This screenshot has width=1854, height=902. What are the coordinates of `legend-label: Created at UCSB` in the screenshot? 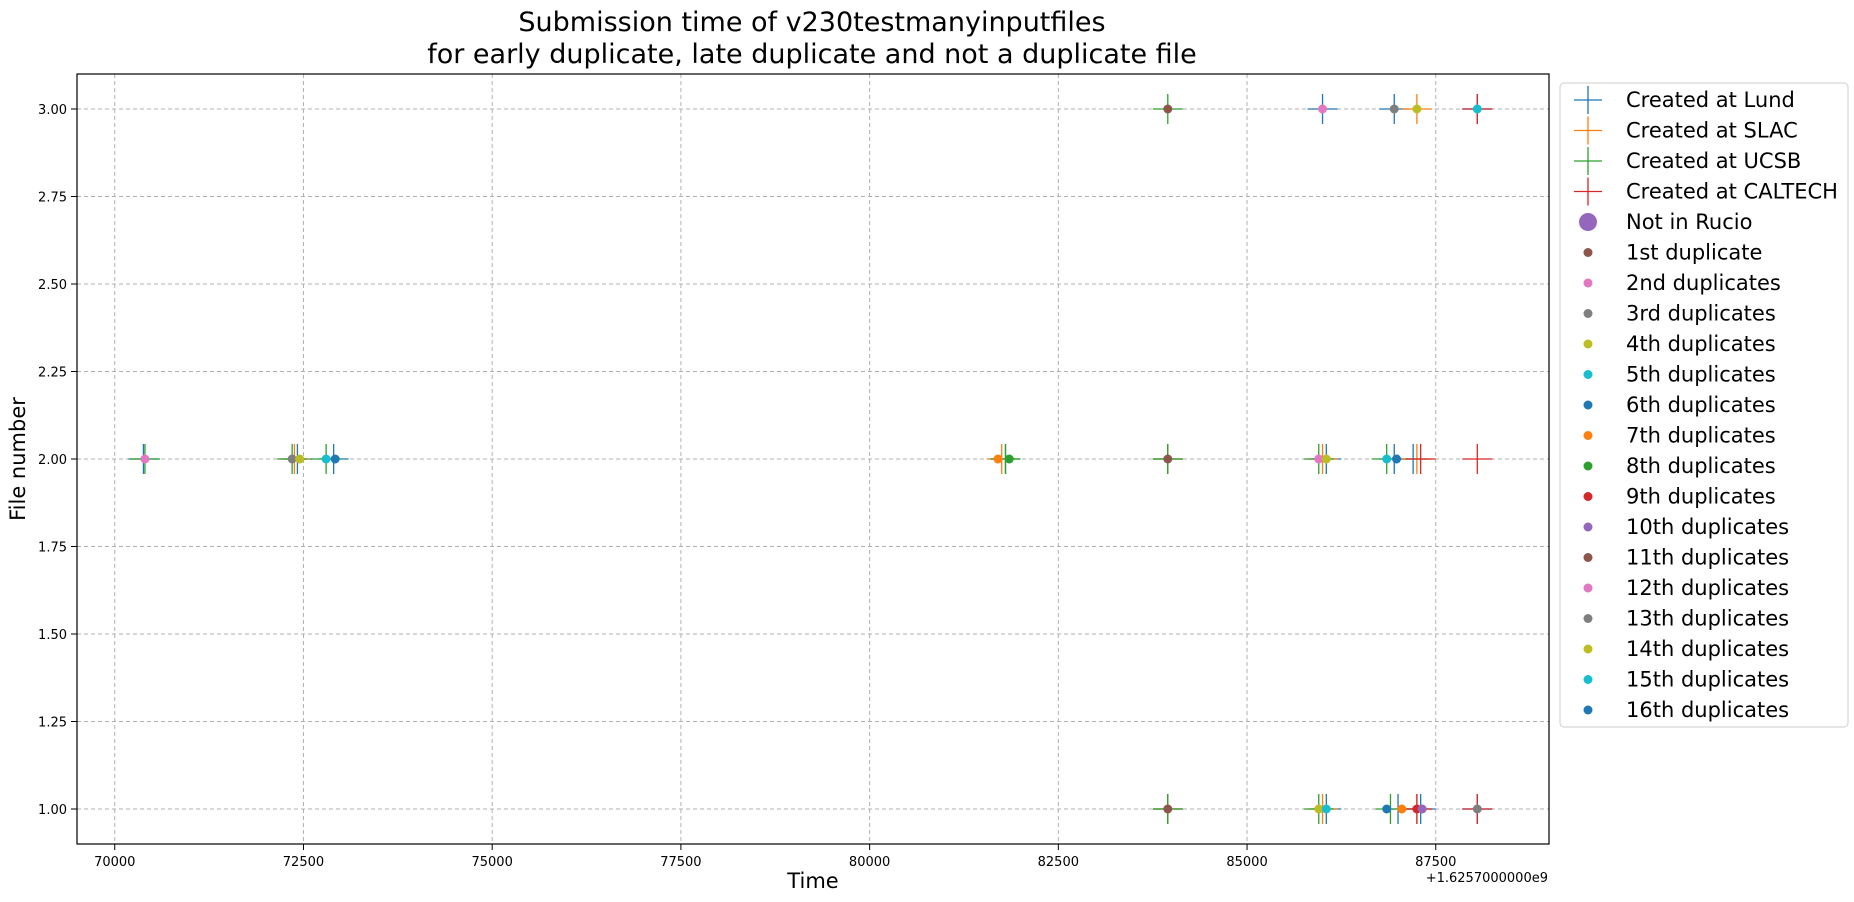 It's located at (1713, 161).